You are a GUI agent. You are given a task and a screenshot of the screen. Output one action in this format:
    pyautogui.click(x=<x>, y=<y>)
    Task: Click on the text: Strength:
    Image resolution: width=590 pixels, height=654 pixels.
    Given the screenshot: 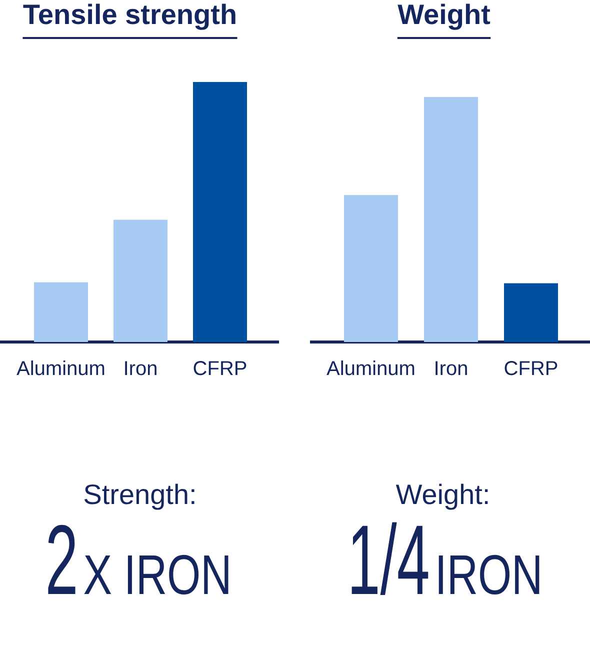 What is the action you would take?
    pyautogui.click(x=139, y=497)
    